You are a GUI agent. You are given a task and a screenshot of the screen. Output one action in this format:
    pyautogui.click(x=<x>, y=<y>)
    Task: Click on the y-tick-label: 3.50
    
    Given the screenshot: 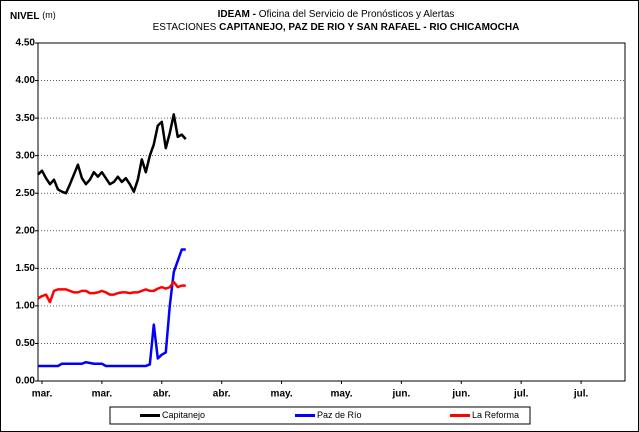 What is the action you would take?
    pyautogui.click(x=26, y=118)
    